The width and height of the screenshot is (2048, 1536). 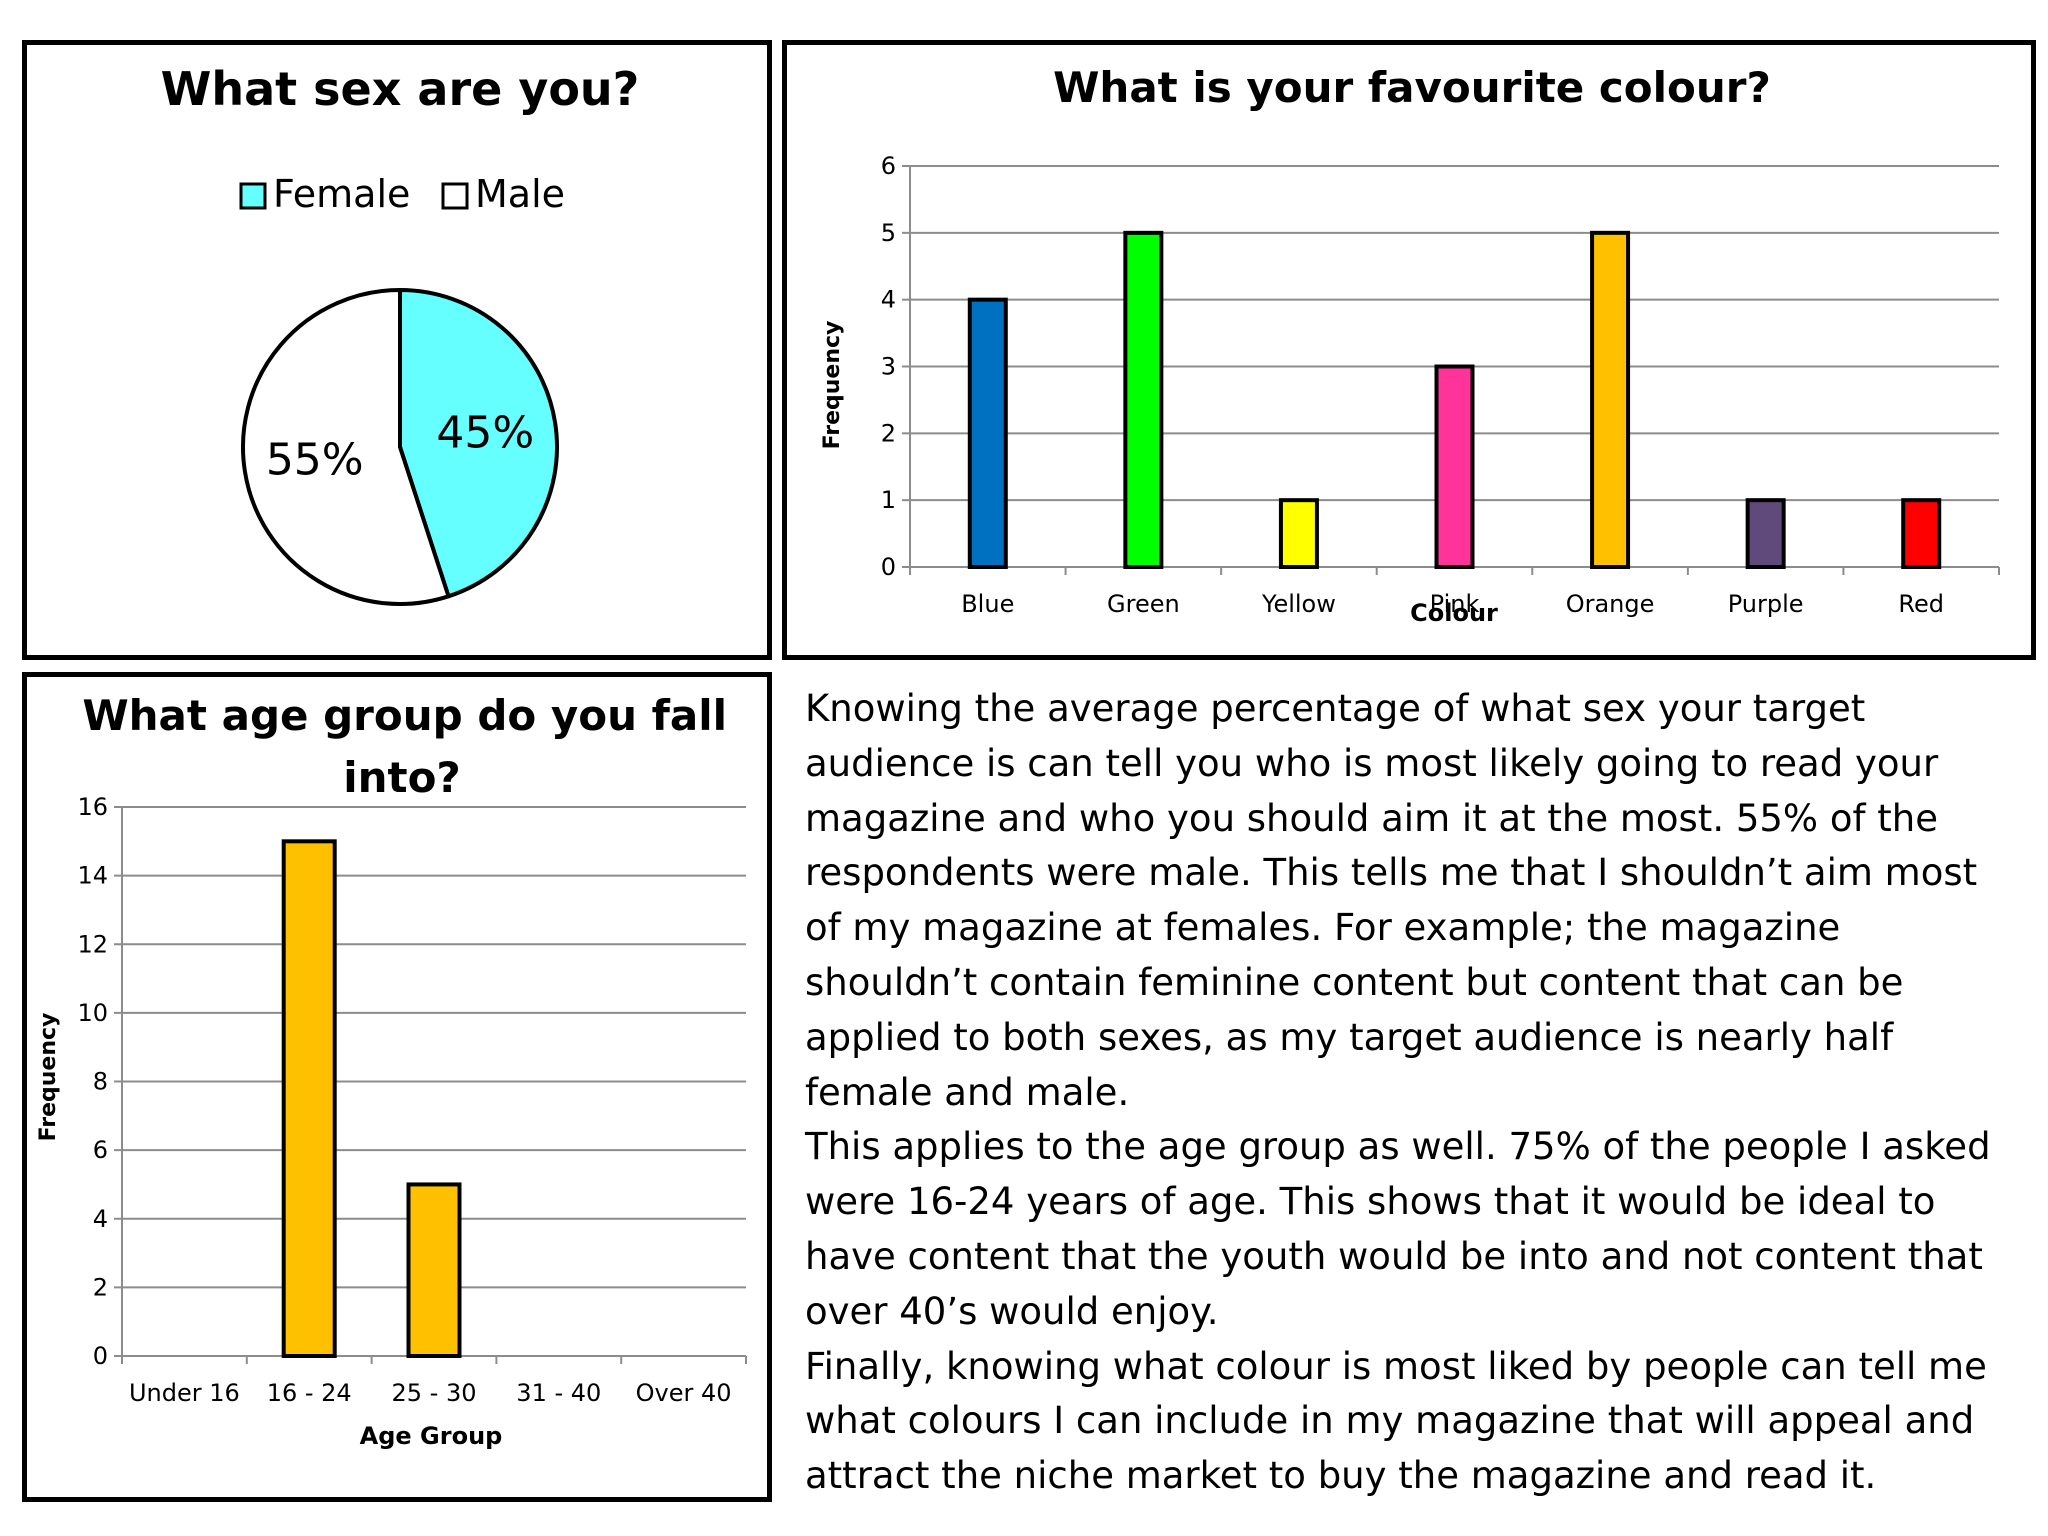 I want to click on x-tick-label: 31 - 40, so click(x=558, y=1393).